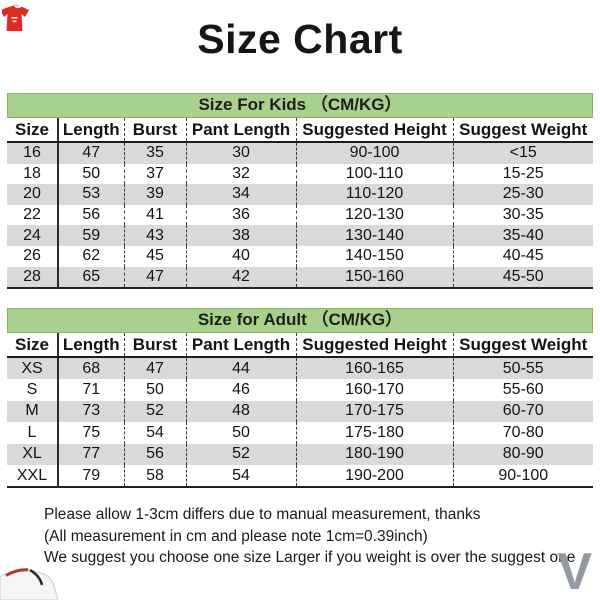  What do you see at coordinates (522, 153) in the screenshot?
I see `table-cell: <15` at bounding box center [522, 153].